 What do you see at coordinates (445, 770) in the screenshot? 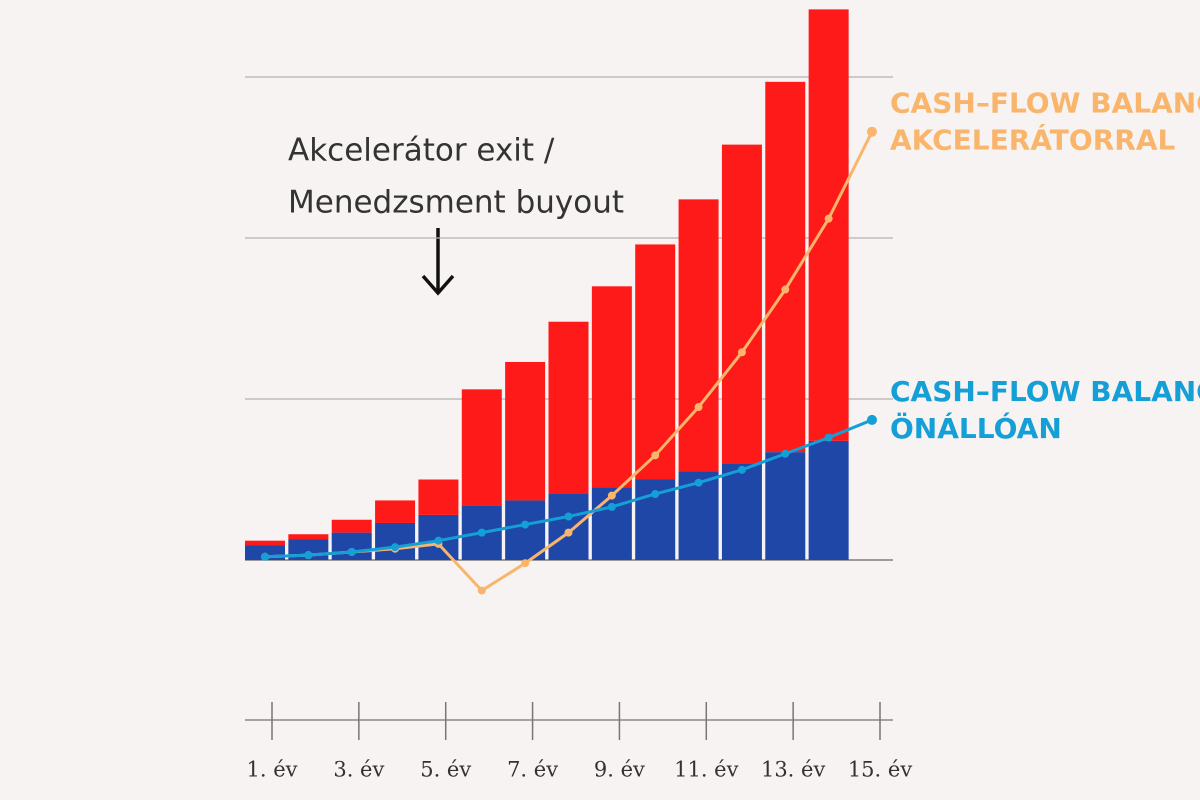
I see `x-tick-label: 5. év` at bounding box center [445, 770].